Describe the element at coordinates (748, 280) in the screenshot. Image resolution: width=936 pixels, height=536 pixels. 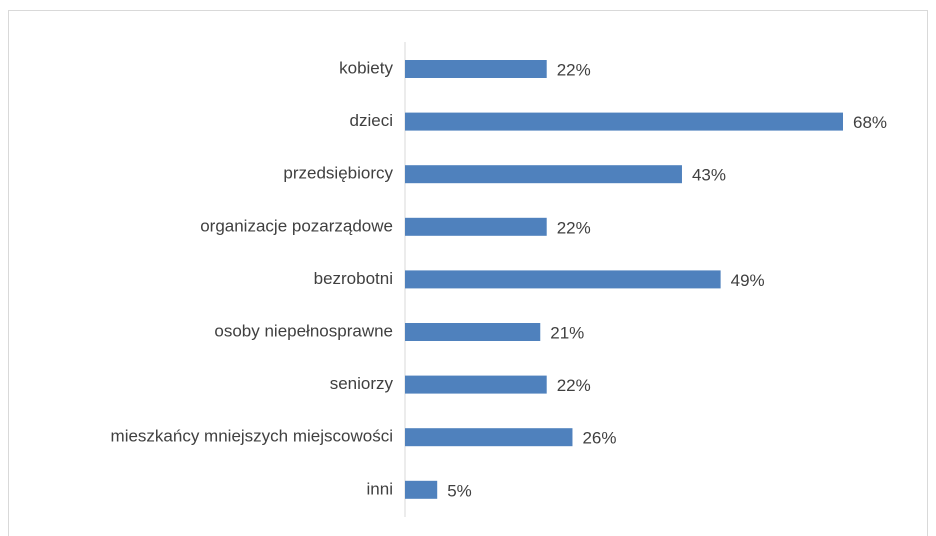
I see `value-label: 49%` at that location.